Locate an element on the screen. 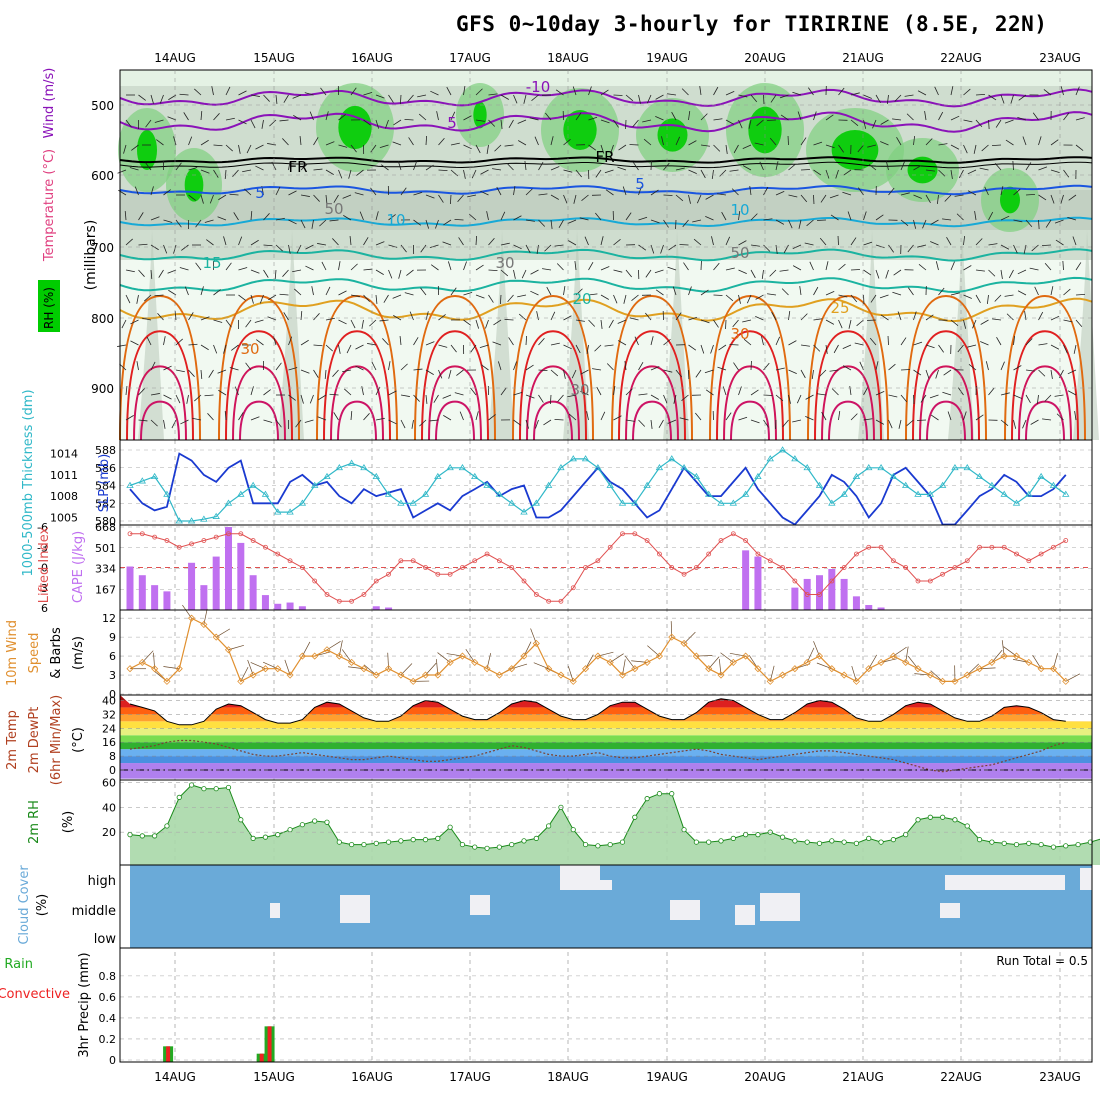 This screenshot has height=1100, width=1100. li-tick-label: -3 is located at coordinates (42, 547).